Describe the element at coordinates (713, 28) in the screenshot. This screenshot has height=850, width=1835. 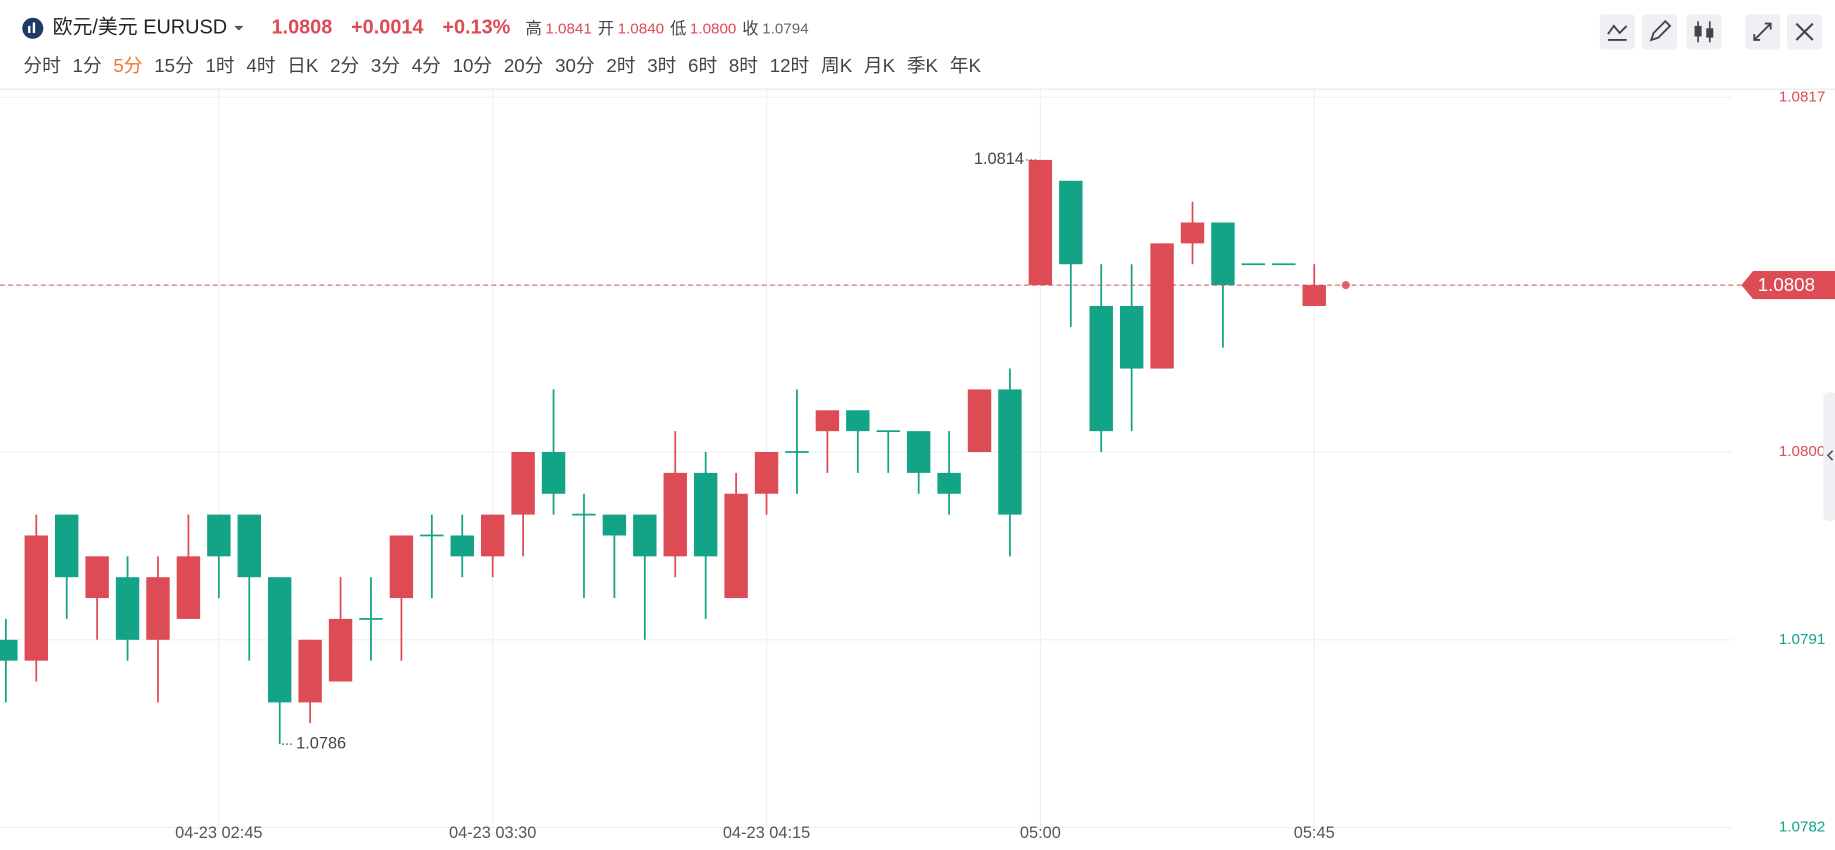
I see `stat-value: 1.0800` at that location.